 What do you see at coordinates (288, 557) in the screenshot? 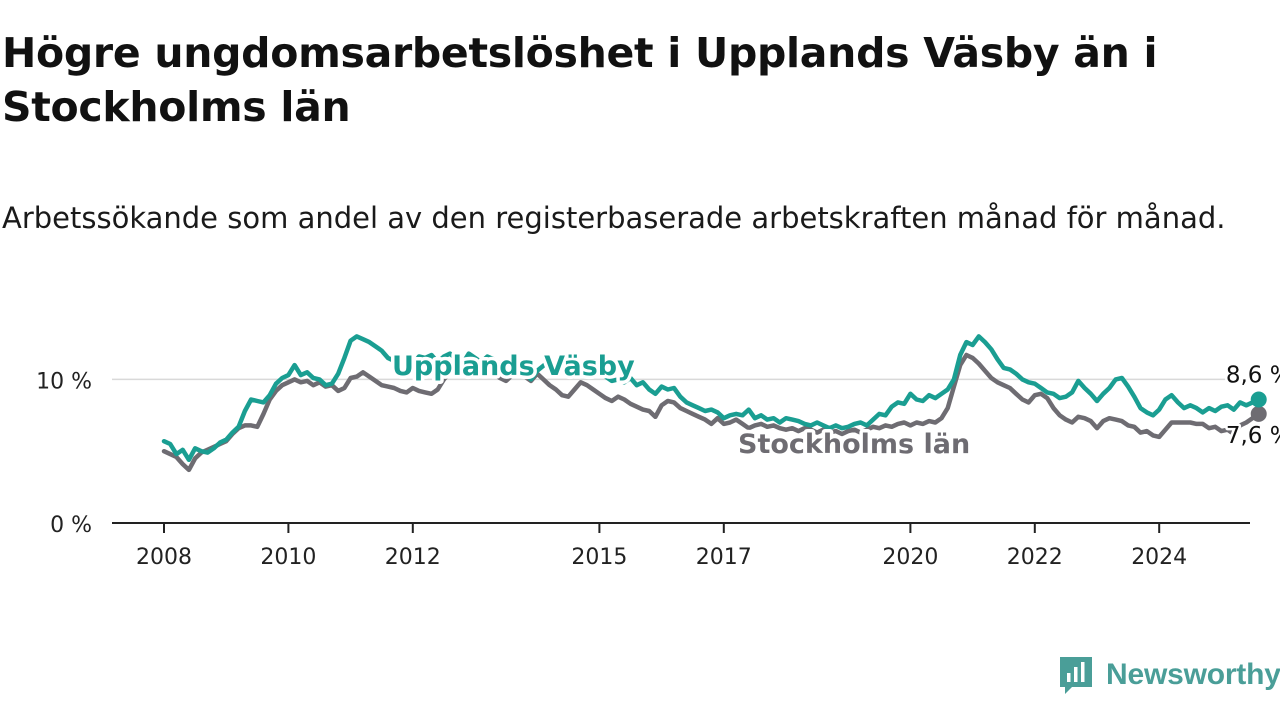
I see `x-tick-label: 2010` at bounding box center [288, 557].